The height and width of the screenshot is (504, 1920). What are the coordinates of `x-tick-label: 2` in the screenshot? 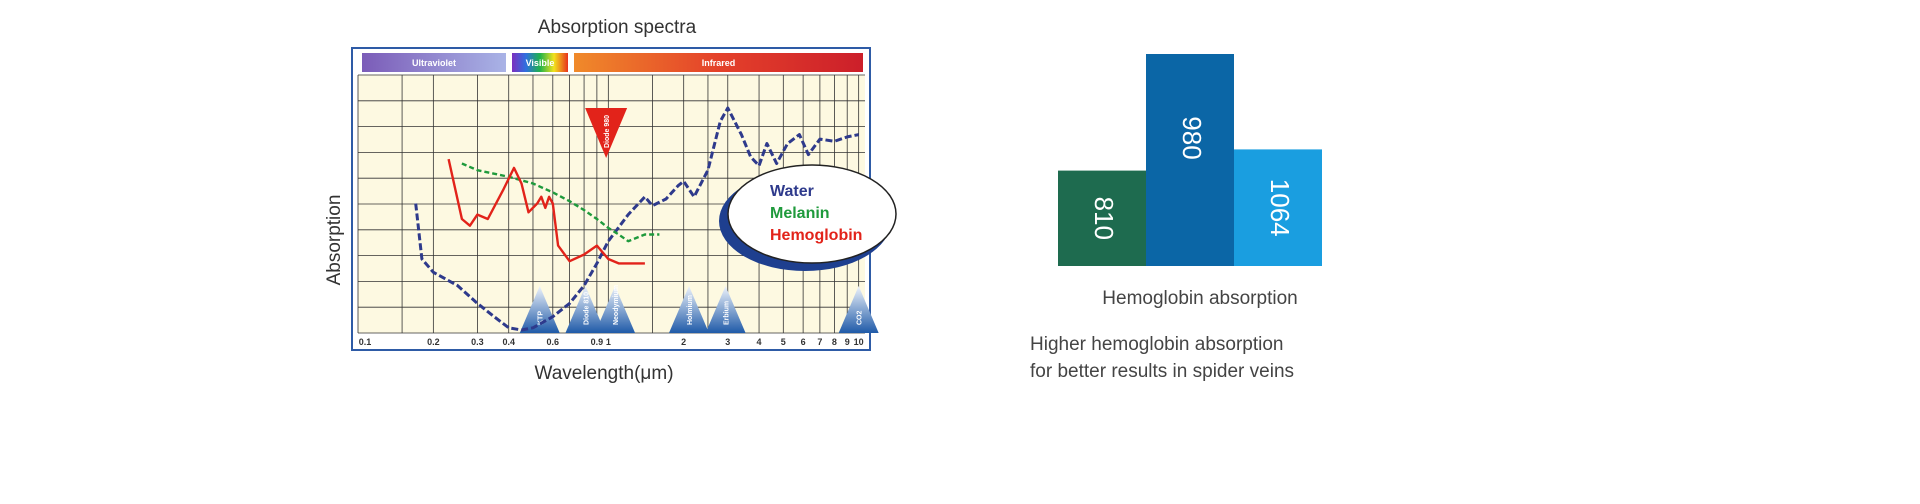 It's located at (683, 342).